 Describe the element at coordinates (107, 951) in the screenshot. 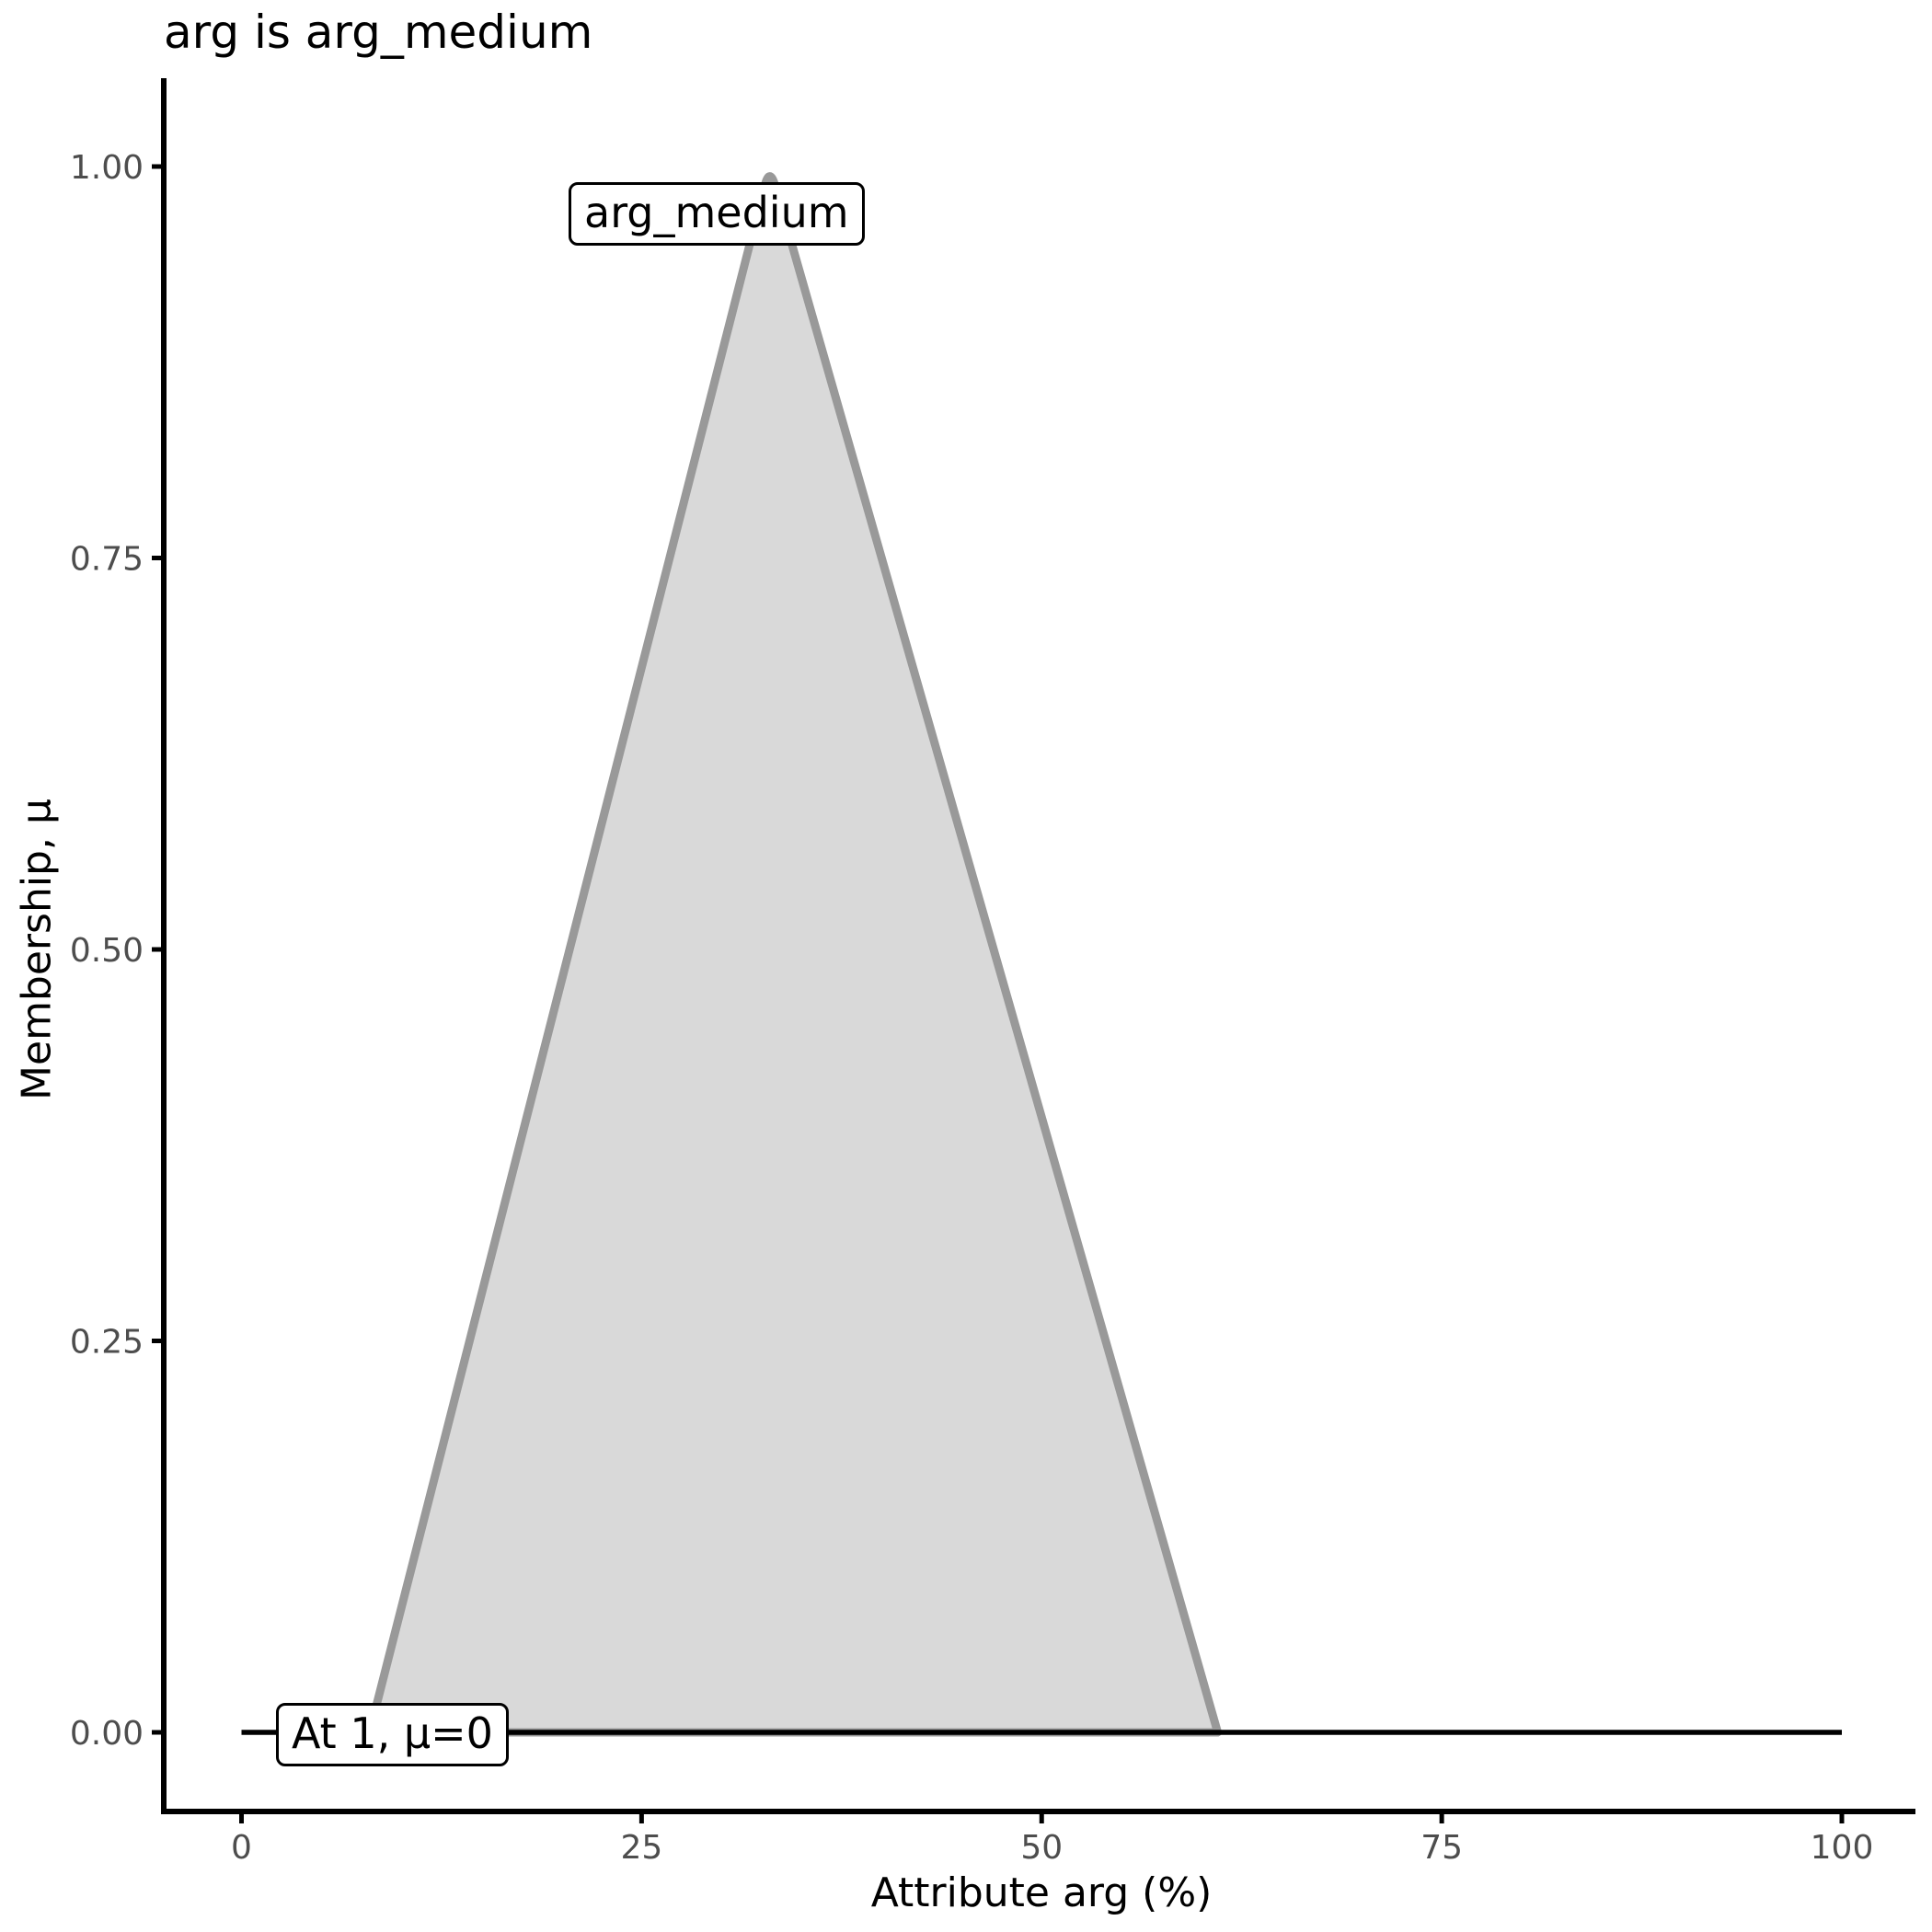

I see `y-tick-label: 0.50` at that location.